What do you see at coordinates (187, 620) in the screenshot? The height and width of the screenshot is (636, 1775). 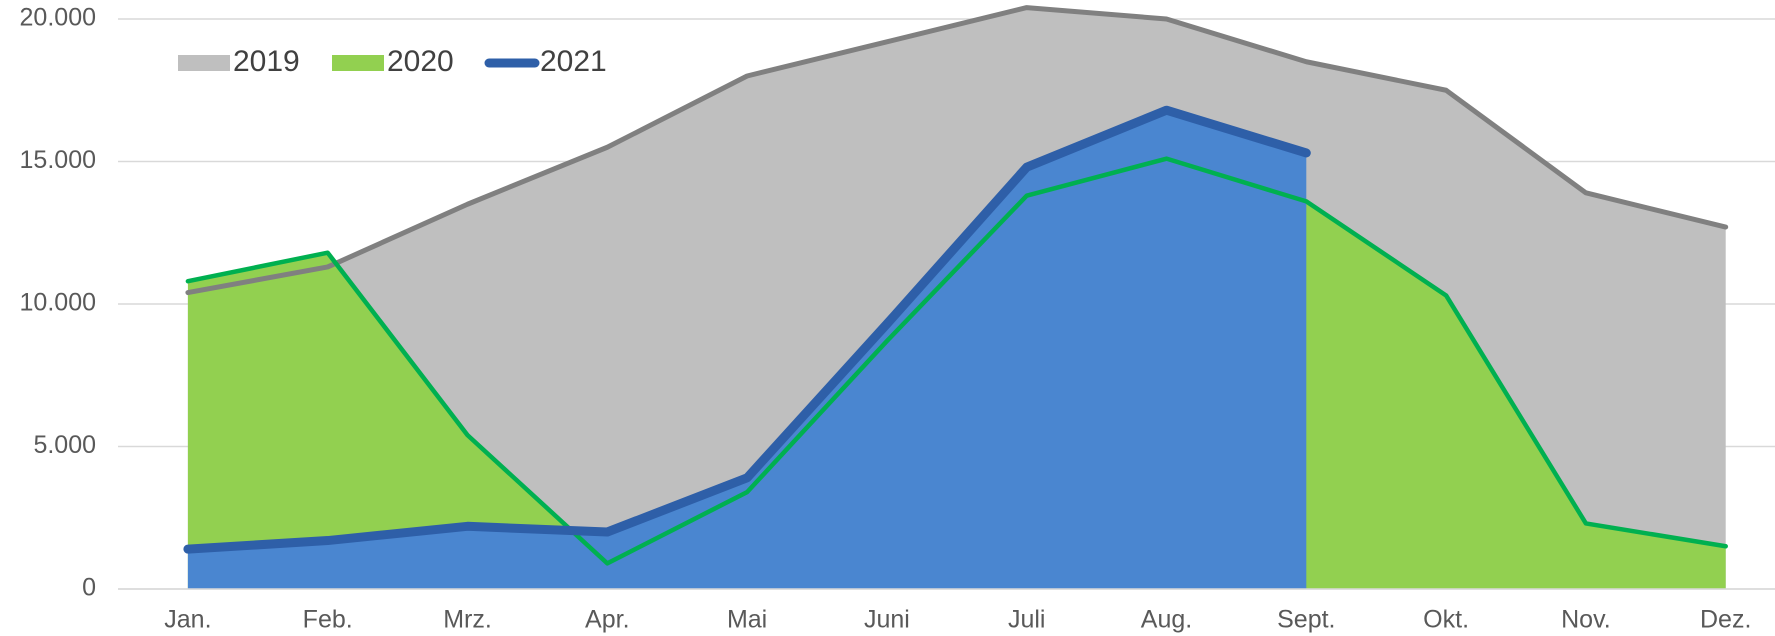 I see `x-tick-label: Jan.` at bounding box center [187, 620].